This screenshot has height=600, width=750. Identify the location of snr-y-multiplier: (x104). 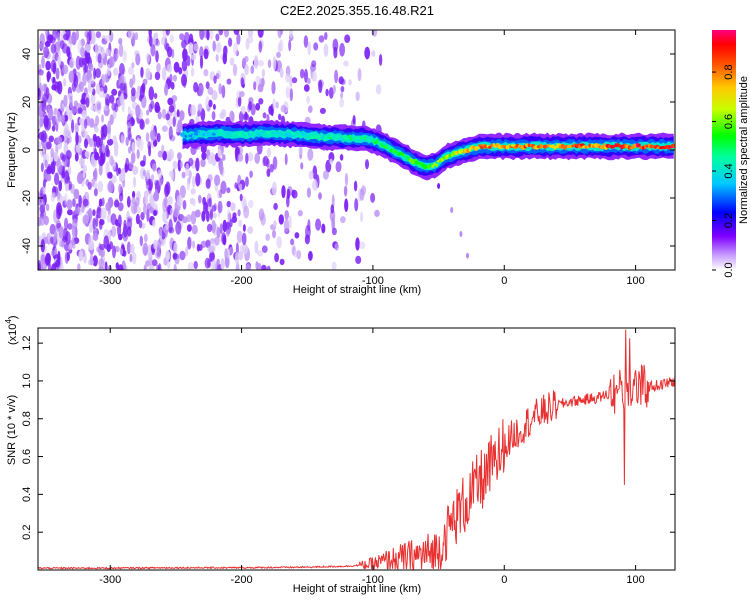
(11, 330).